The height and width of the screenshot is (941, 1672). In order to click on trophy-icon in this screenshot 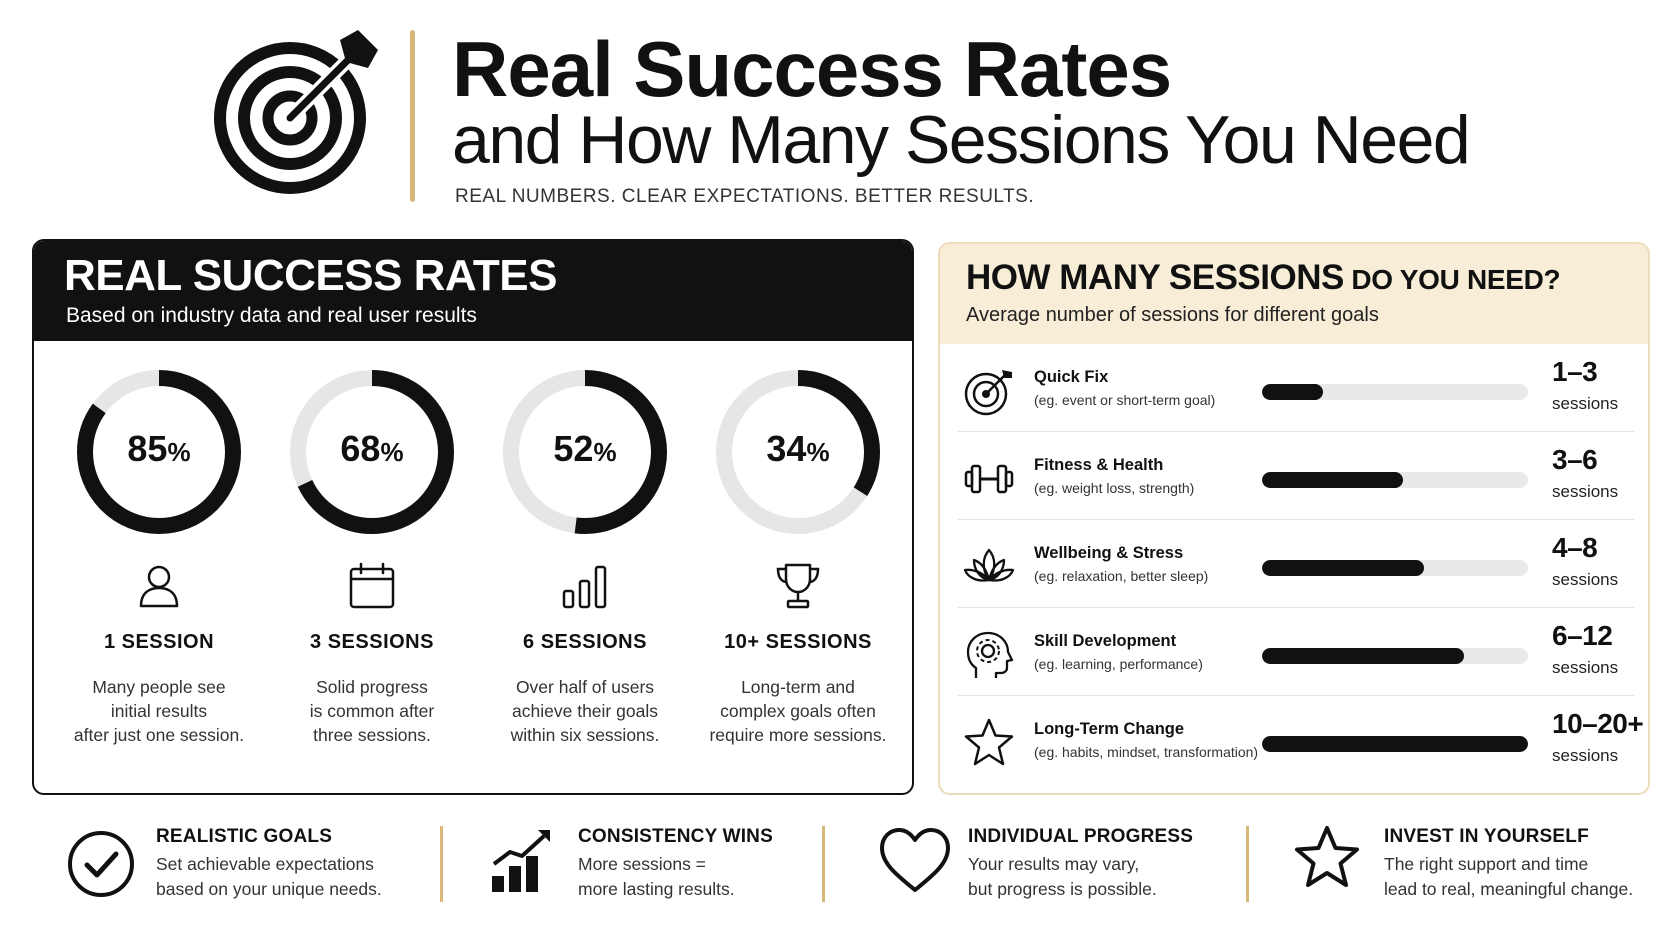, I will do `click(798, 586)`.